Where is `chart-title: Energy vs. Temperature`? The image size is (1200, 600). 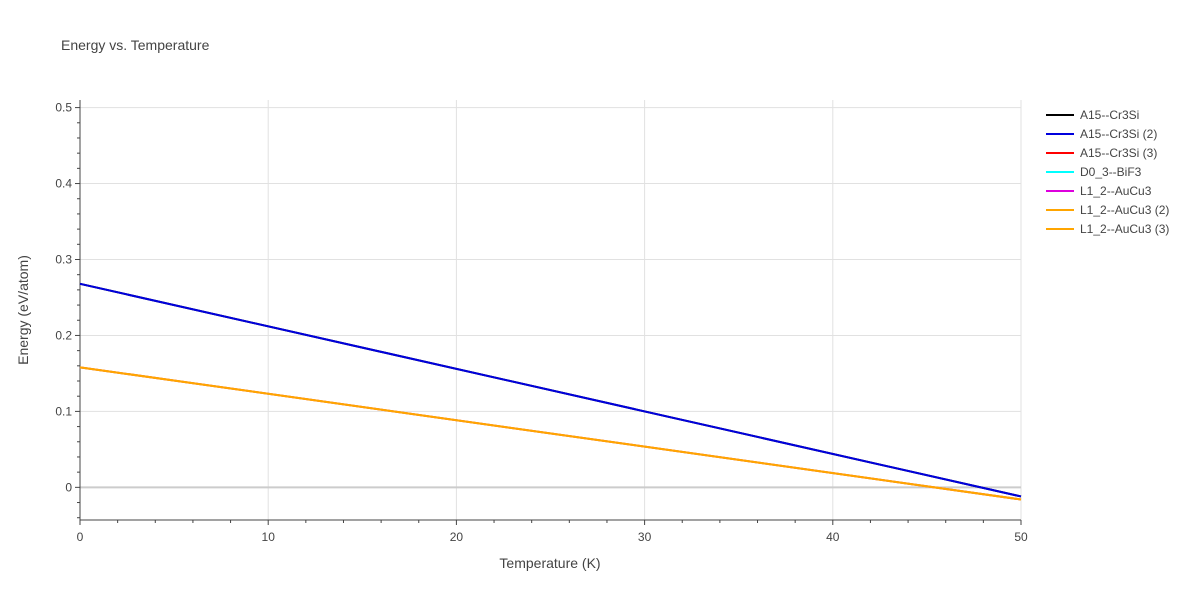
chart-title: Energy vs. Temperature is located at coordinates (135, 45).